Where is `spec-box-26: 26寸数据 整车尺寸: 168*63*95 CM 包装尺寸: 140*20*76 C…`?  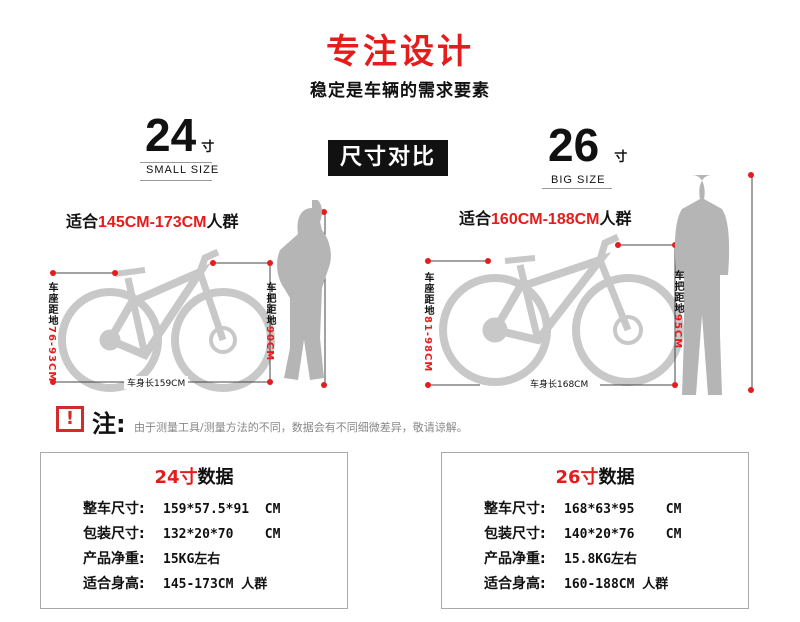 spec-box-26: 26寸数据 整车尺寸: 168*63*95 CM 包装尺寸: 140*20*76 C… is located at coordinates (595, 530).